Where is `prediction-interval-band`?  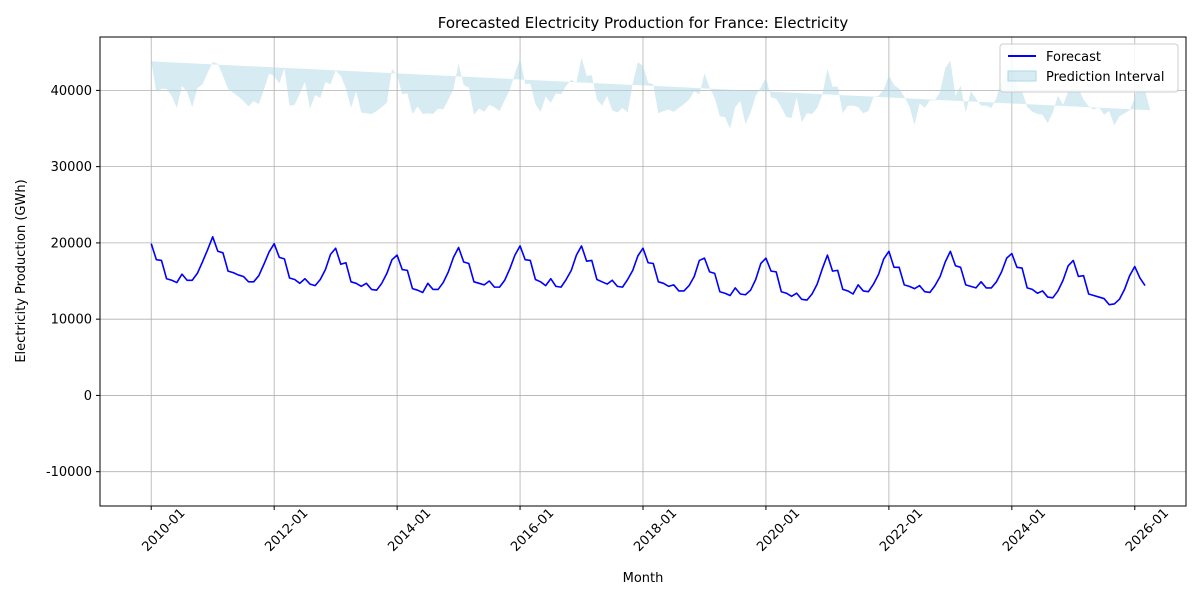
prediction-interval-band is located at coordinates (651, 93).